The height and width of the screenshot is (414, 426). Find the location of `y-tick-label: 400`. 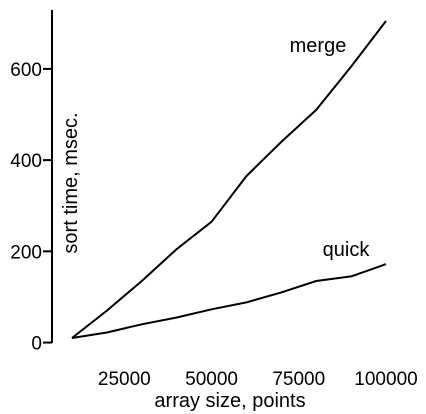

y-tick-label: 400 is located at coordinates (26, 161).